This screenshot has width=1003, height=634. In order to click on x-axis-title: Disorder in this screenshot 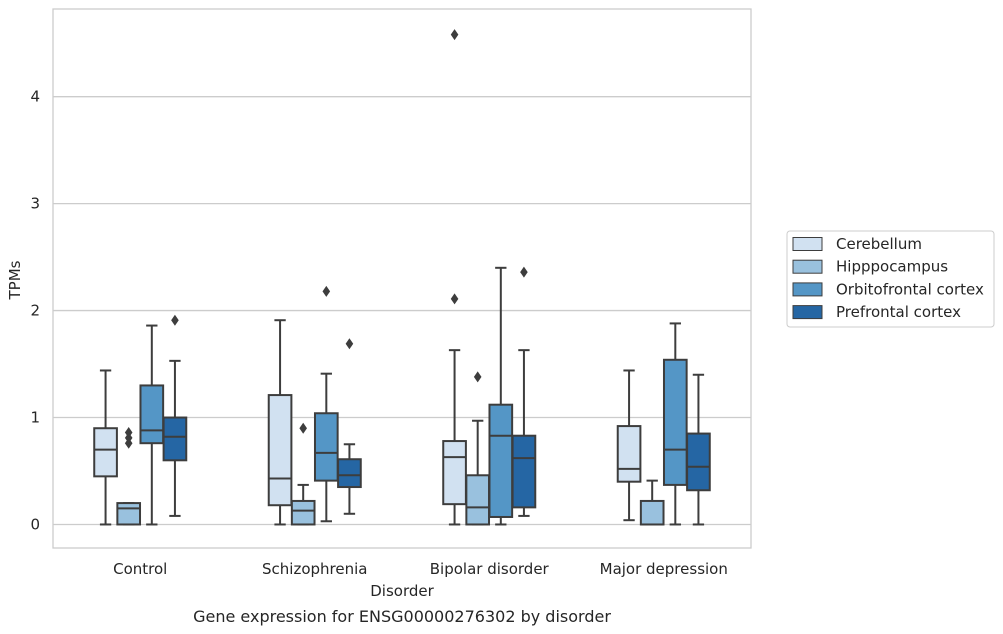, I will do `click(402, 591)`.